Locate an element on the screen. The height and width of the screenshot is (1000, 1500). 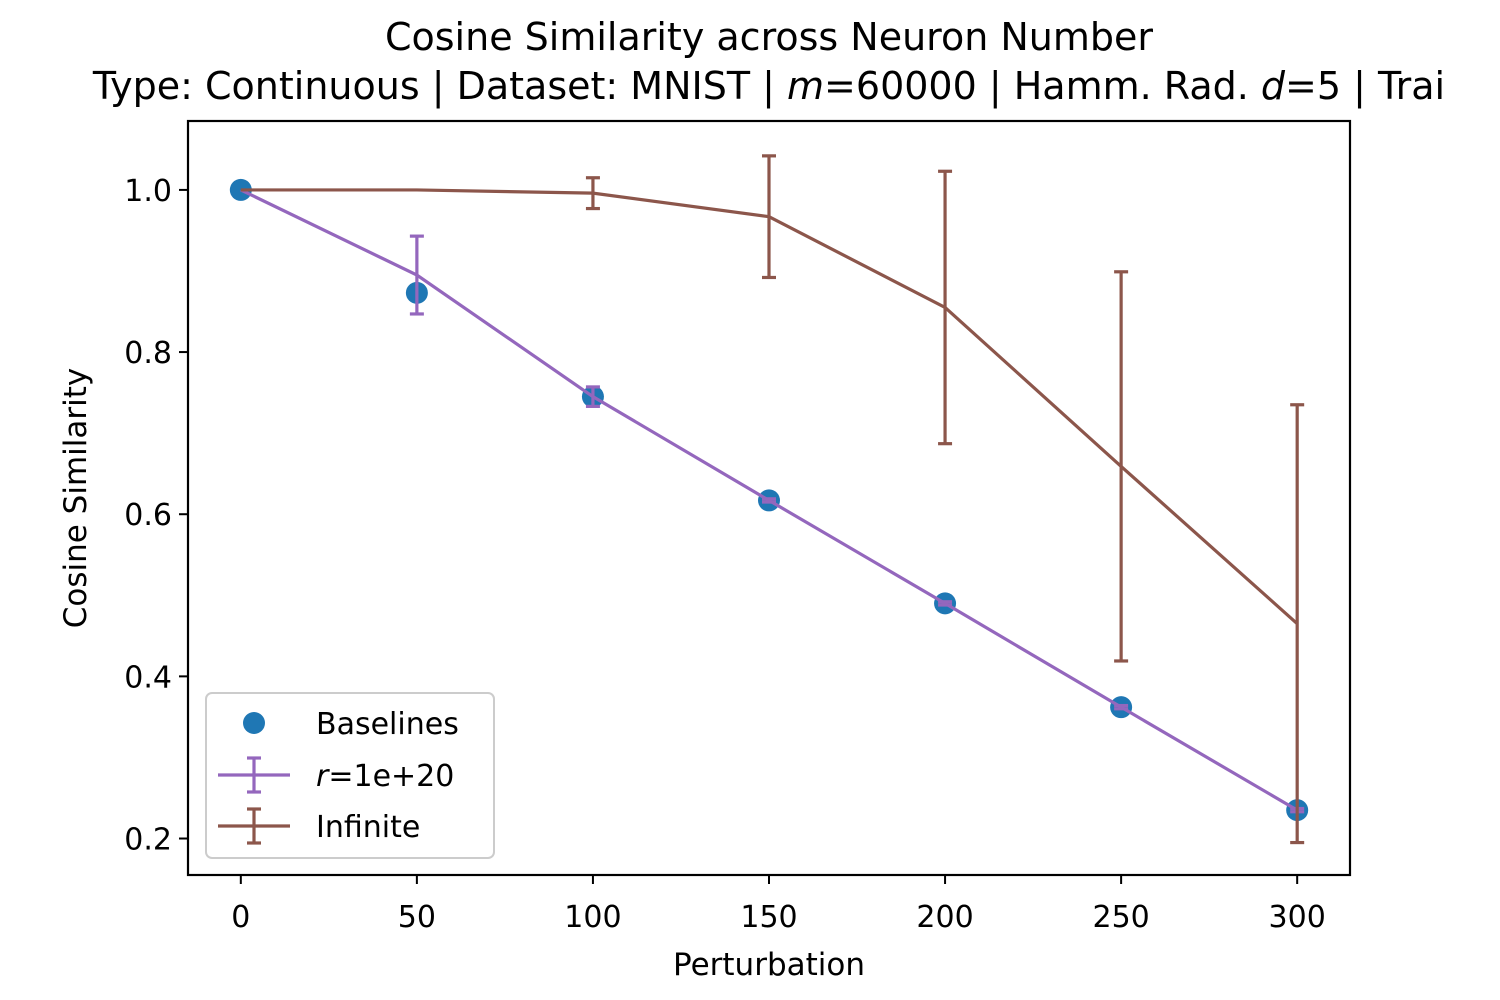
x-tick-label: 250 is located at coordinates (1120, 917).